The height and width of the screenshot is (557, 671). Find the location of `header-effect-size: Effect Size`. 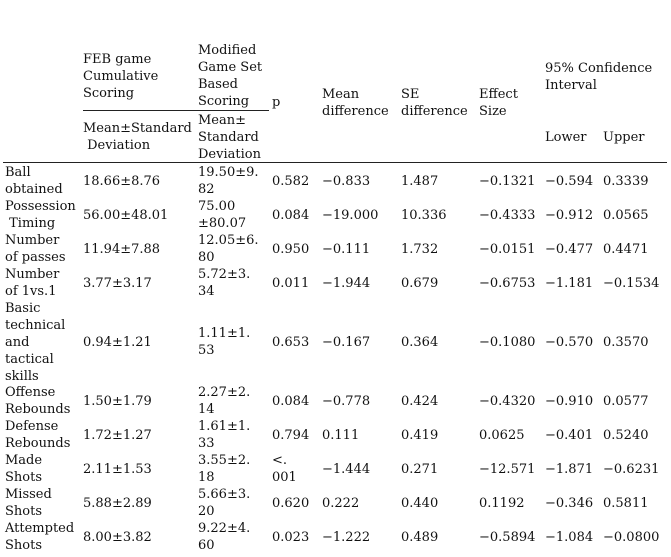

header-effect-size: Effect Size is located at coordinates (498, 103).